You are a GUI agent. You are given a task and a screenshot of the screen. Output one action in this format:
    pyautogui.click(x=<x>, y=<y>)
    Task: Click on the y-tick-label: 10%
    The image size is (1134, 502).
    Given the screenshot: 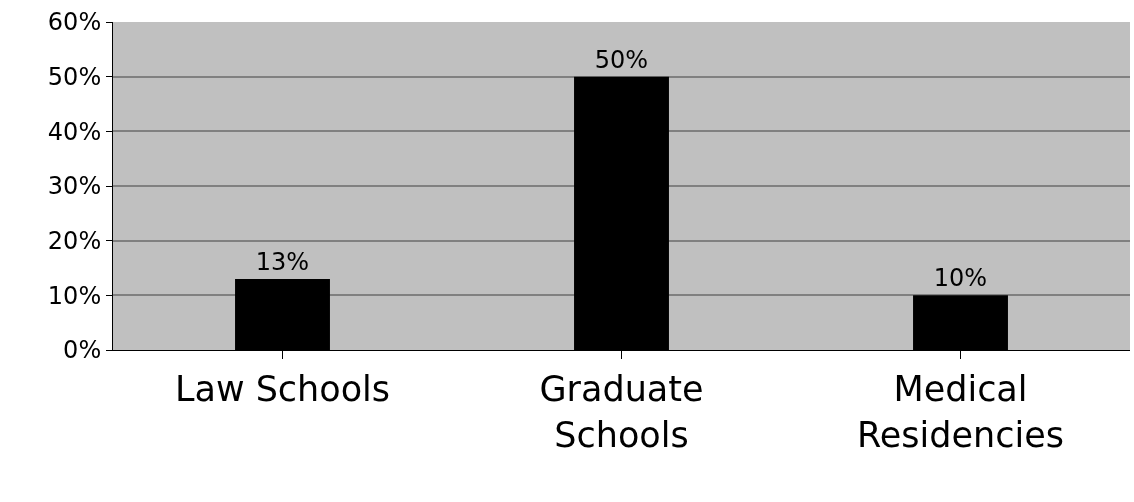 What is the action you would take?
    pyautogui.click(x=74, y=295)
    